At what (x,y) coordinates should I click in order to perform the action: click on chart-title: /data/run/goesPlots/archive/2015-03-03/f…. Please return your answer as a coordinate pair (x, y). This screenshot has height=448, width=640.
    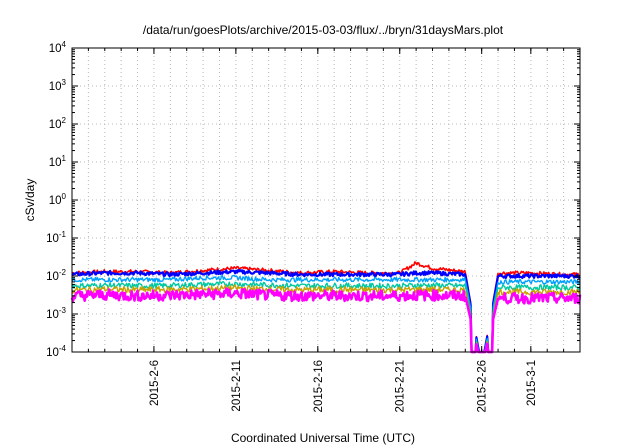
    Looking at the image, I should click on (323, 30).